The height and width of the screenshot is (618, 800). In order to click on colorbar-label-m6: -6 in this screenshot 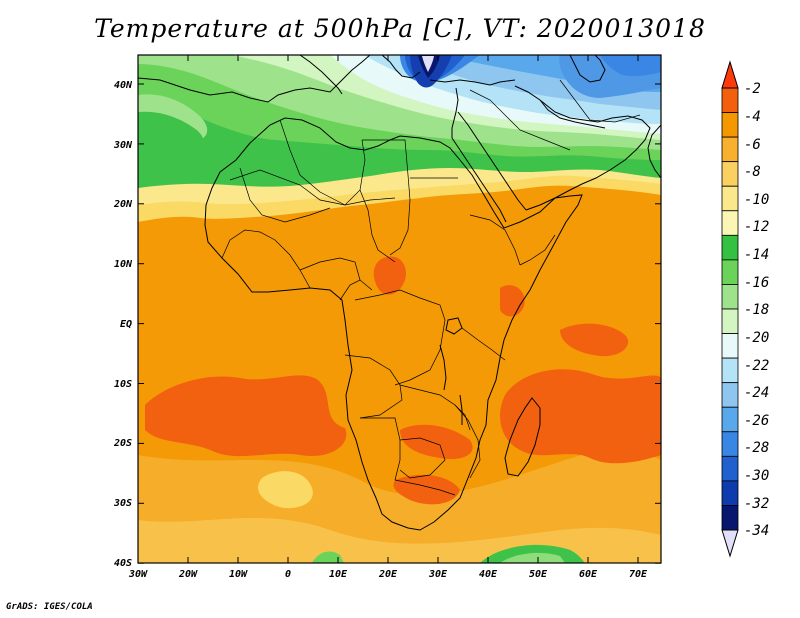, I will do `click(752, 145)`.